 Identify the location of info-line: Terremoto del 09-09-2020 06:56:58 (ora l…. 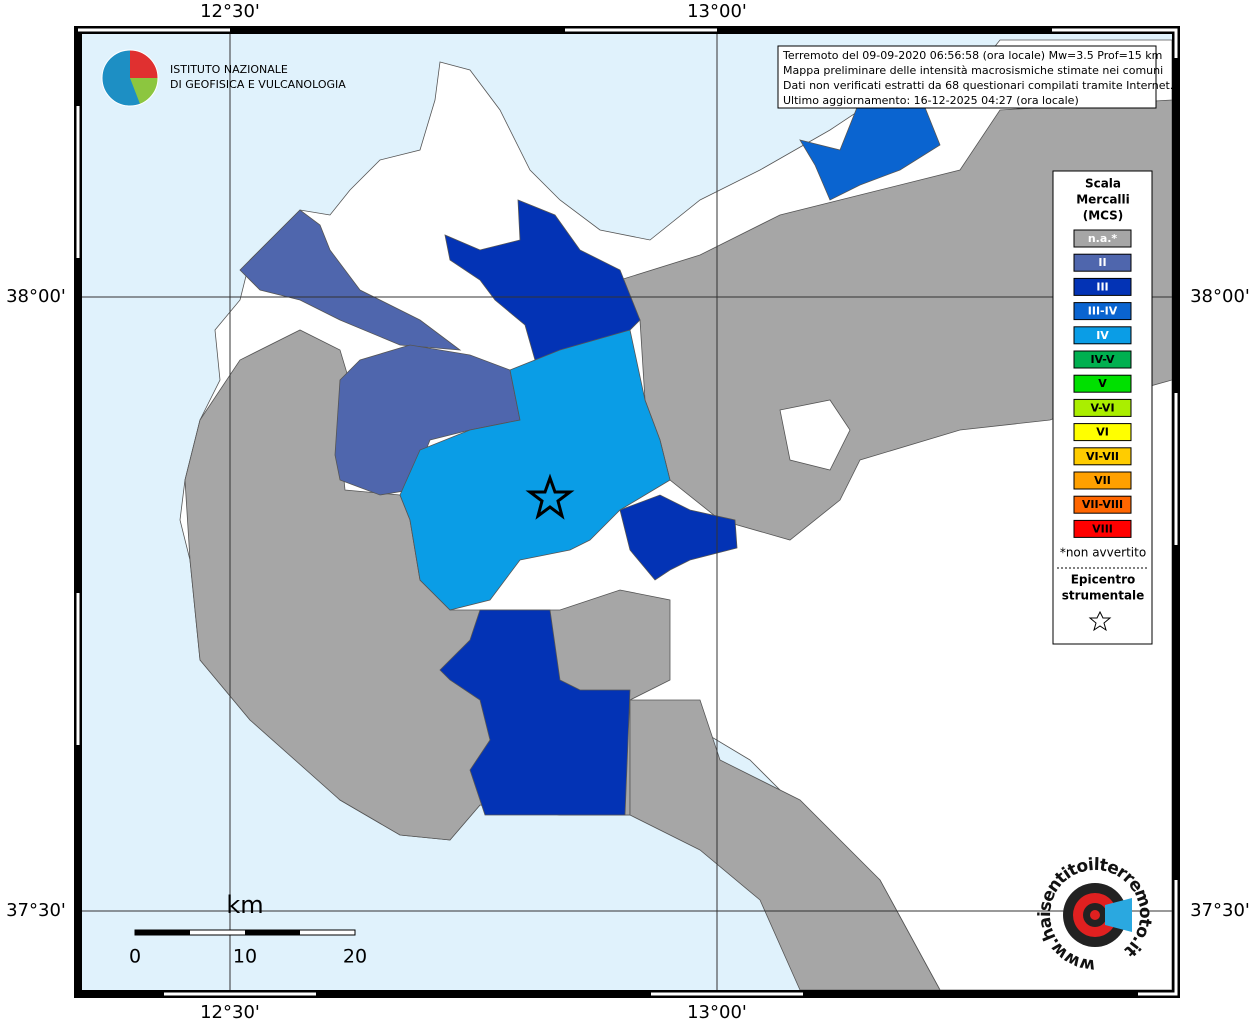
(972, 55).